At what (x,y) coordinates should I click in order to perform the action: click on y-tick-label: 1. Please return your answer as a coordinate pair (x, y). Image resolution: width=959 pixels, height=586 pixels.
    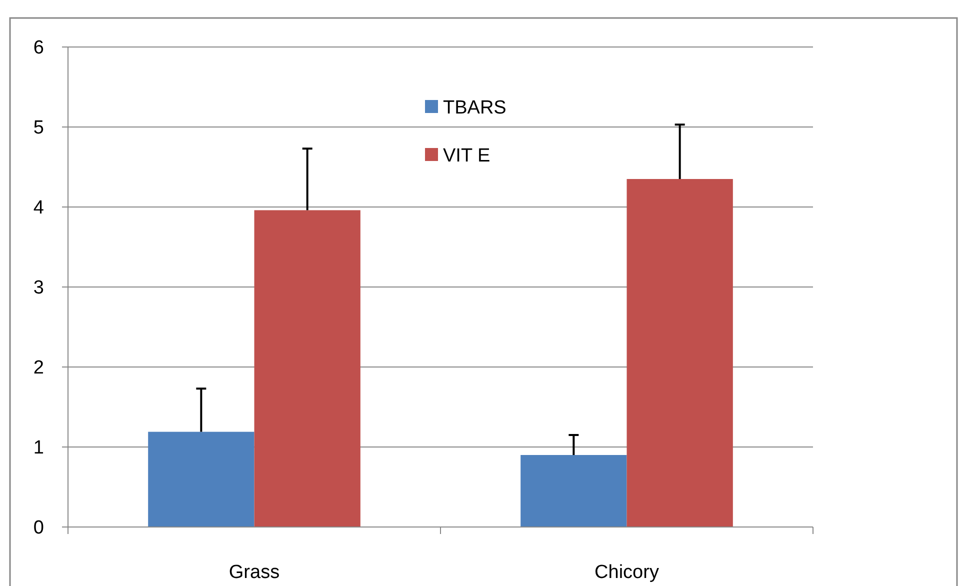
    Looking at the image, I should click on (38, 448).